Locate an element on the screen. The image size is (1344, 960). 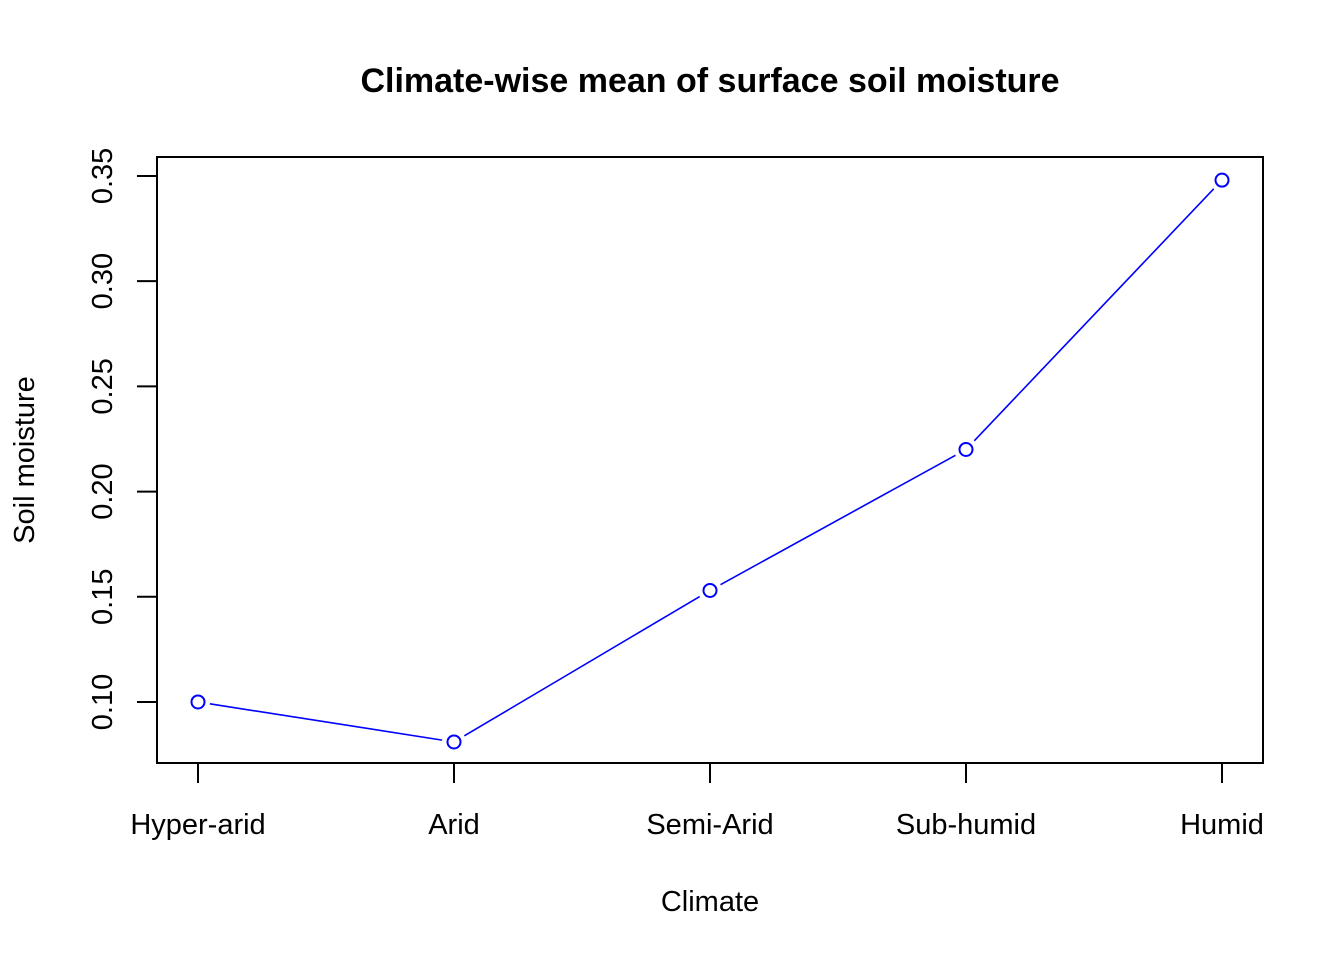
y-tick-label: 0.15 is located at coordinates (103, 597).